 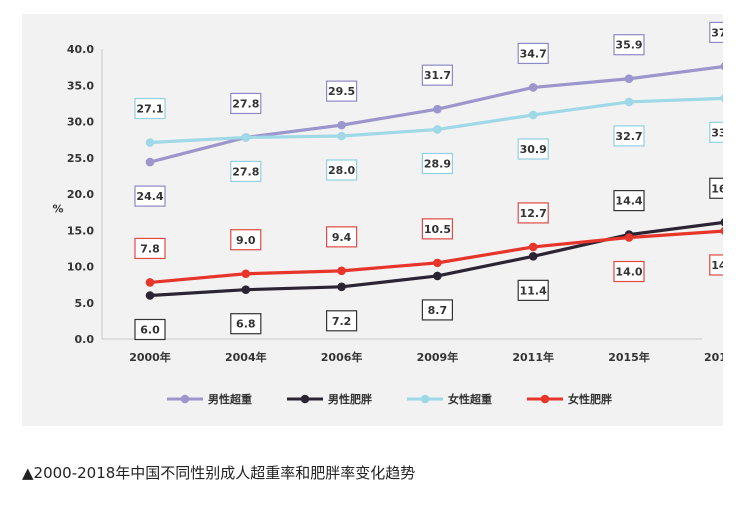 I want to click on data-label: 8.7, so click(x=438, y=310).